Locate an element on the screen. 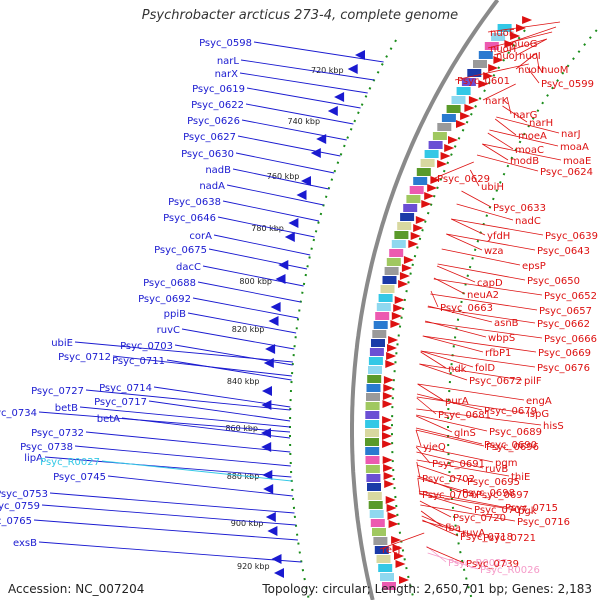 This screenshot has width=600, height=600. right-gene-label: nuoJ is located at coordinates (507, 56).